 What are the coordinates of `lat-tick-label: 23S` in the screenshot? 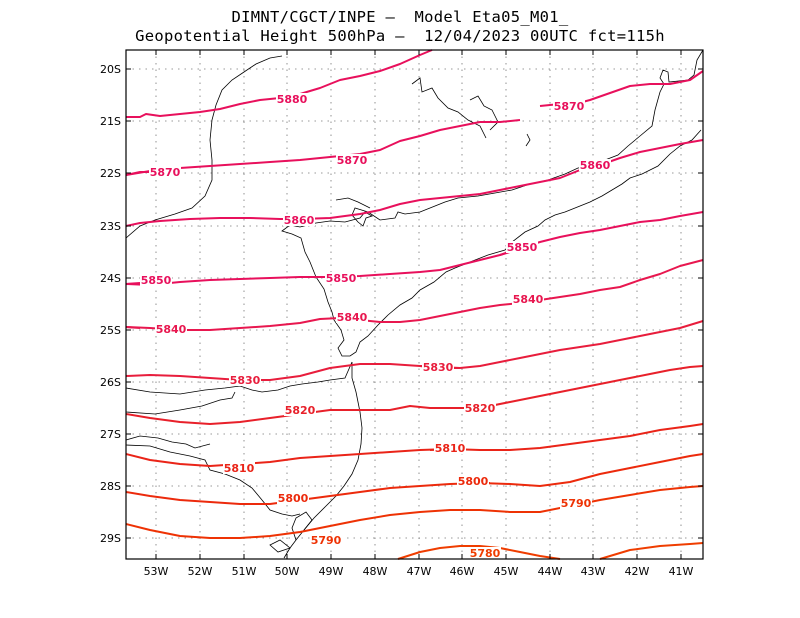 It's located at (110, 226).